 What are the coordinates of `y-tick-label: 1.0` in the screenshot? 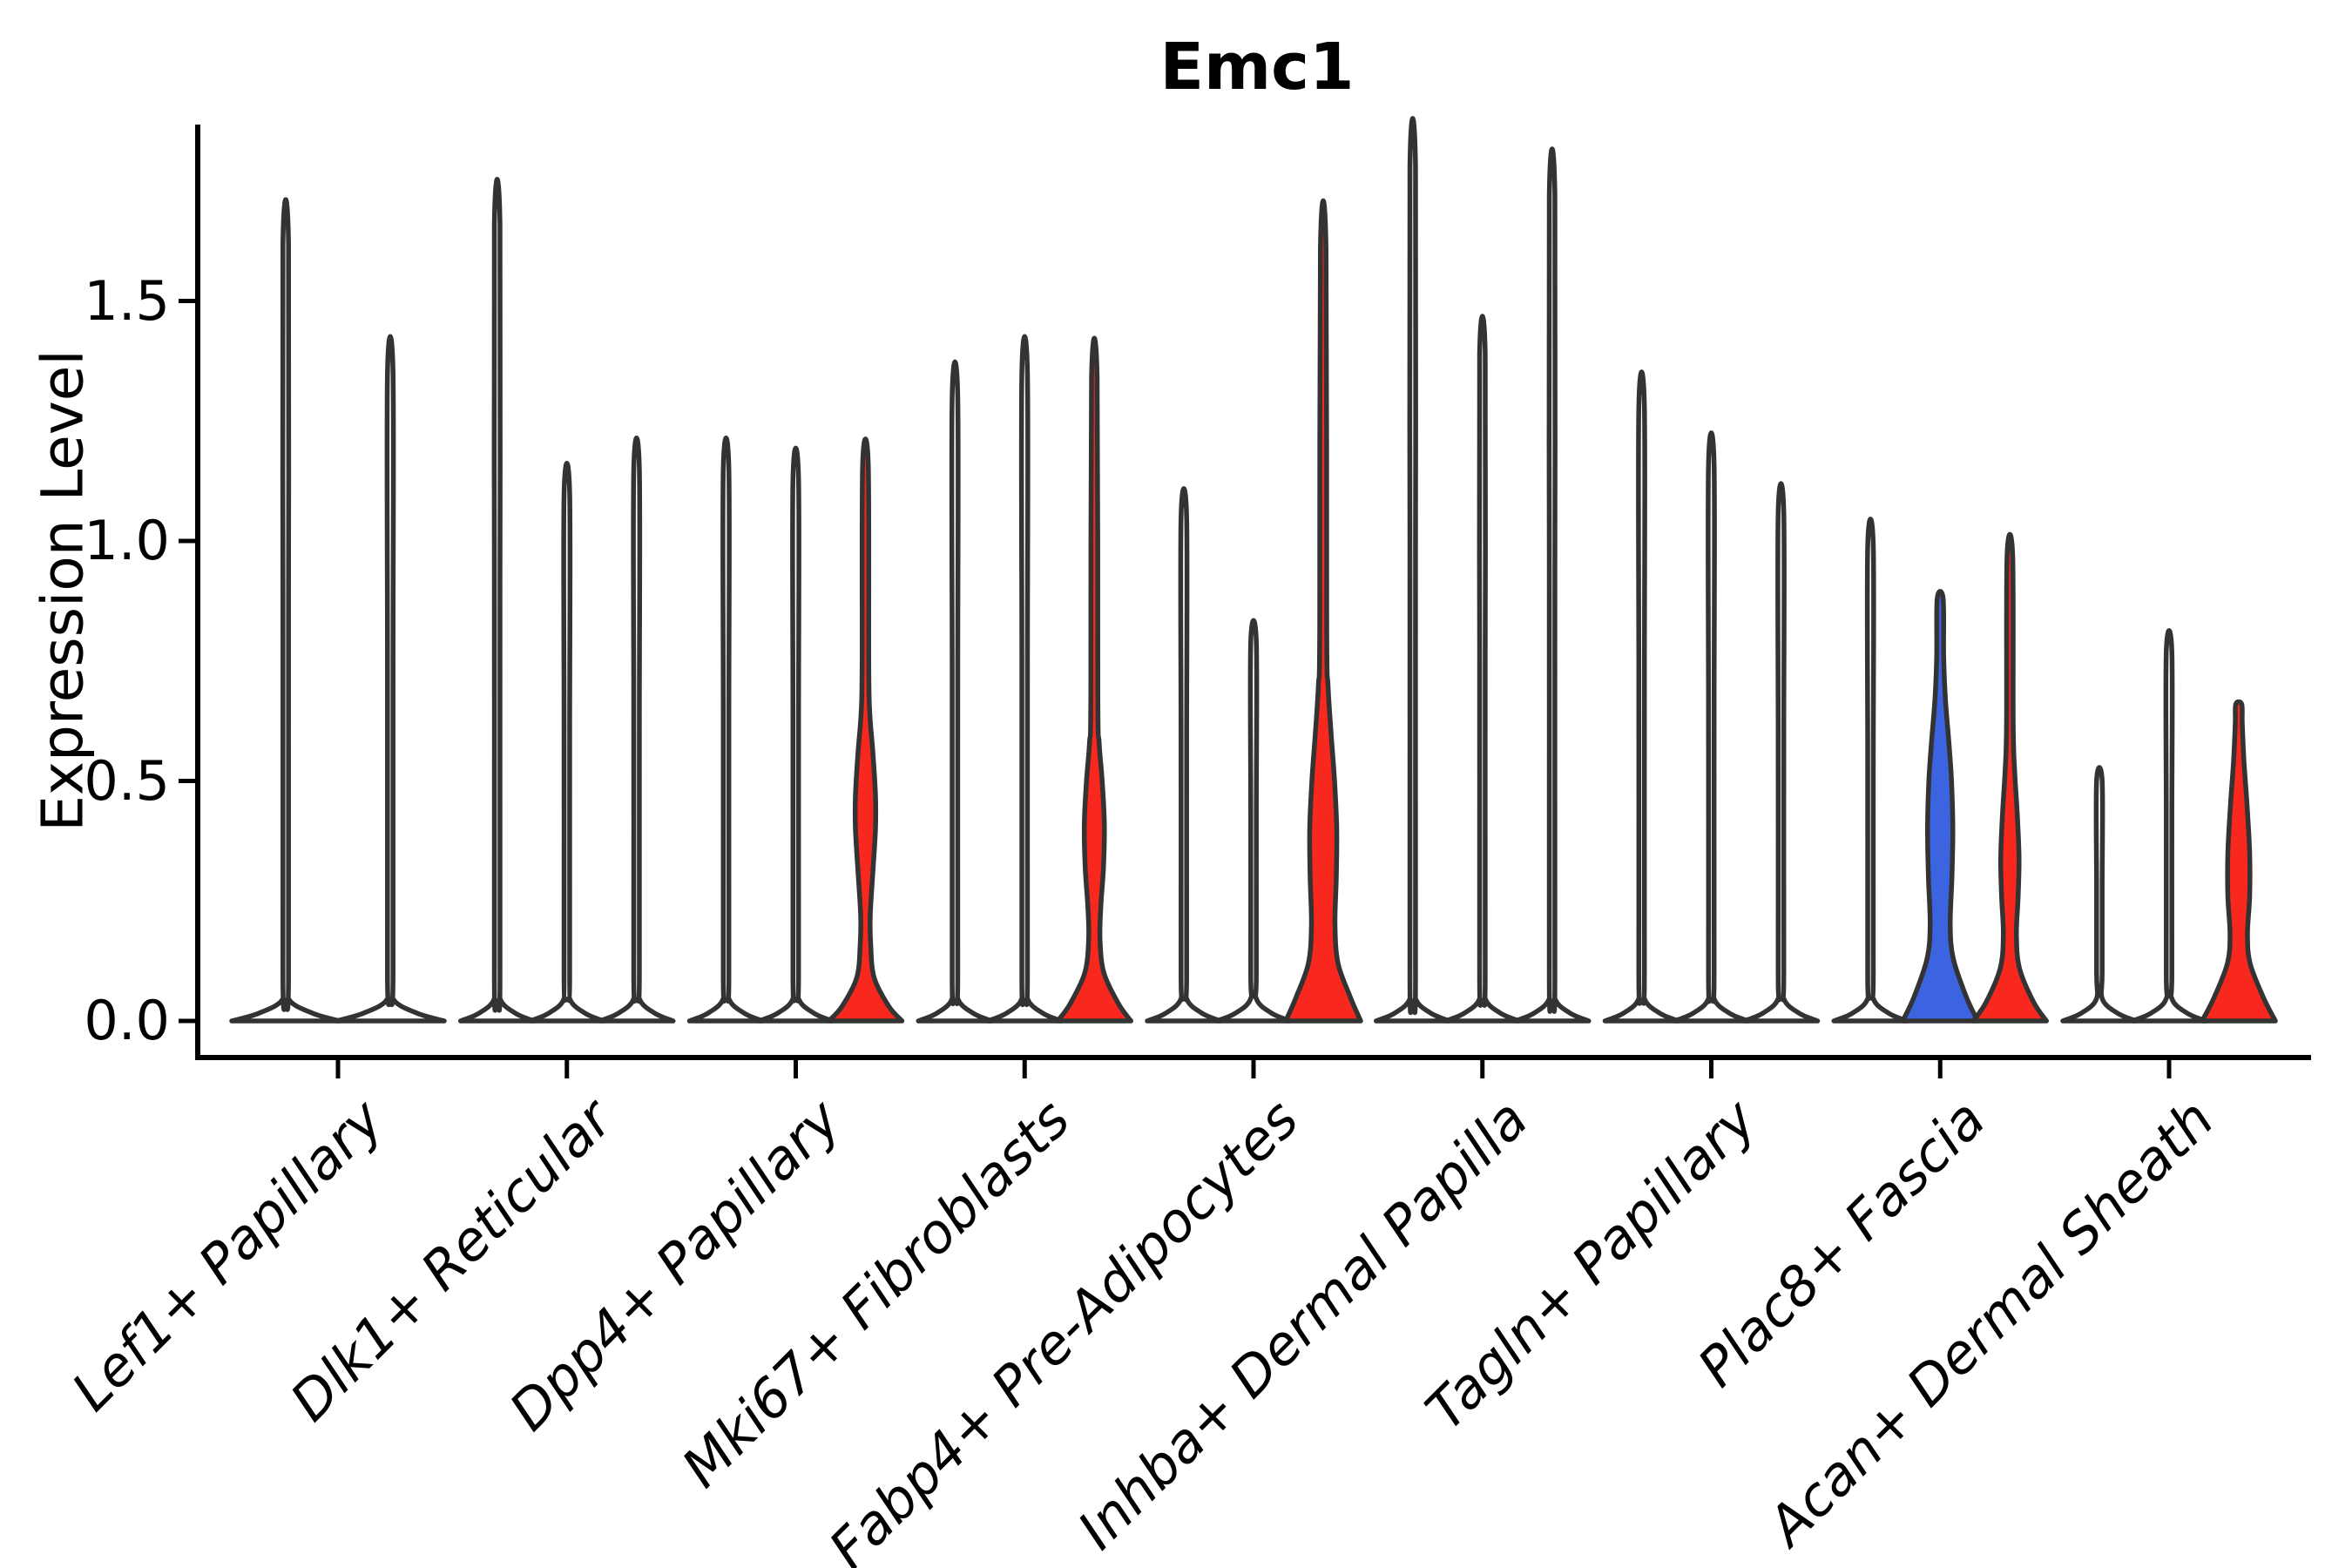 It's located at (127, 540).